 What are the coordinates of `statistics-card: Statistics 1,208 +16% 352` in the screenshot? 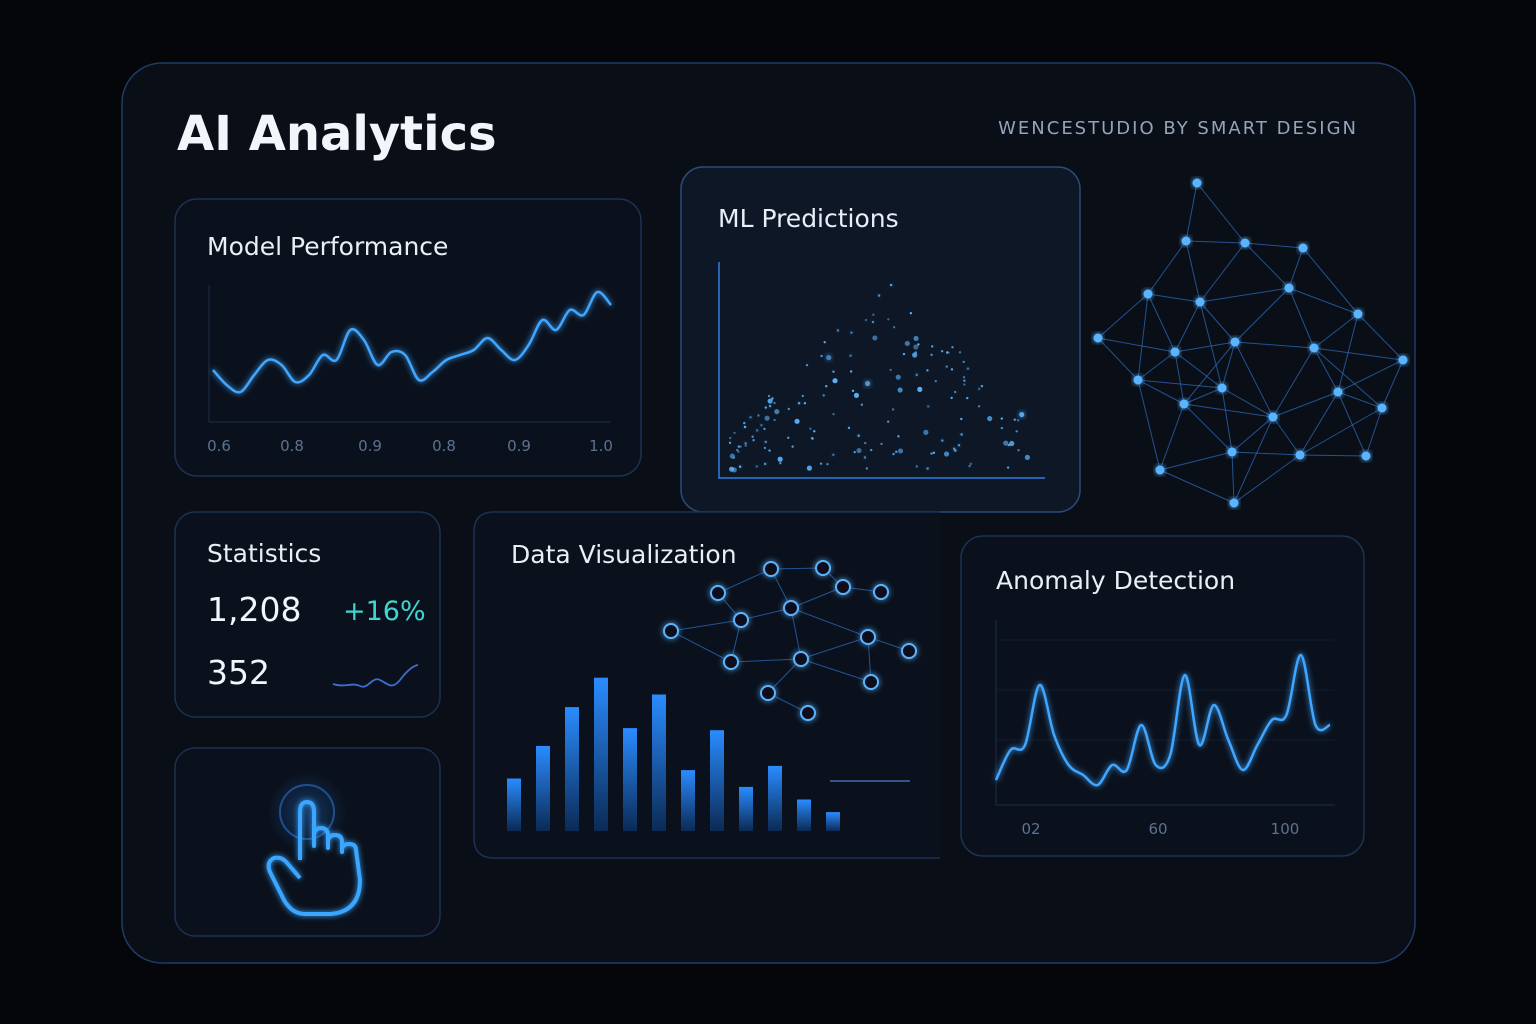 It's located at (307, 614).